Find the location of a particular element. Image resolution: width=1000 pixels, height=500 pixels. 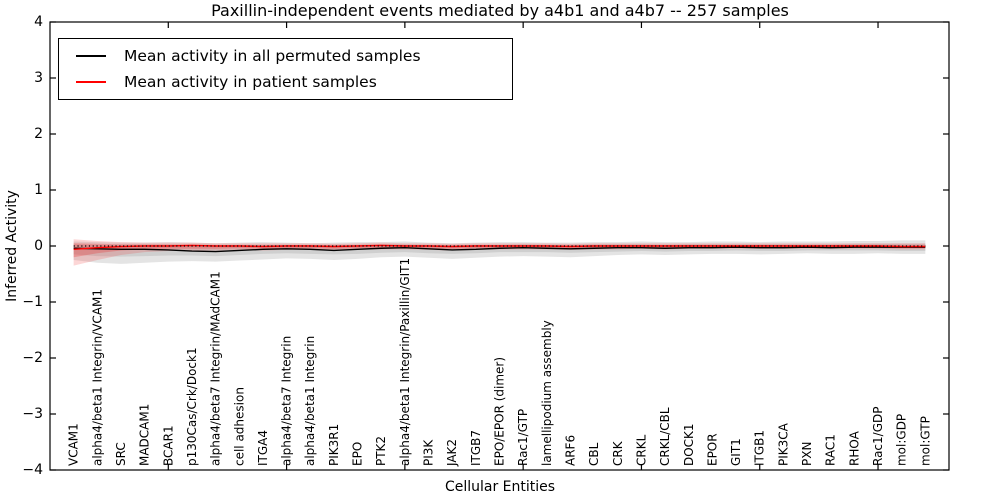

y-tick-label: −2 is located at coordinates (32, 358).